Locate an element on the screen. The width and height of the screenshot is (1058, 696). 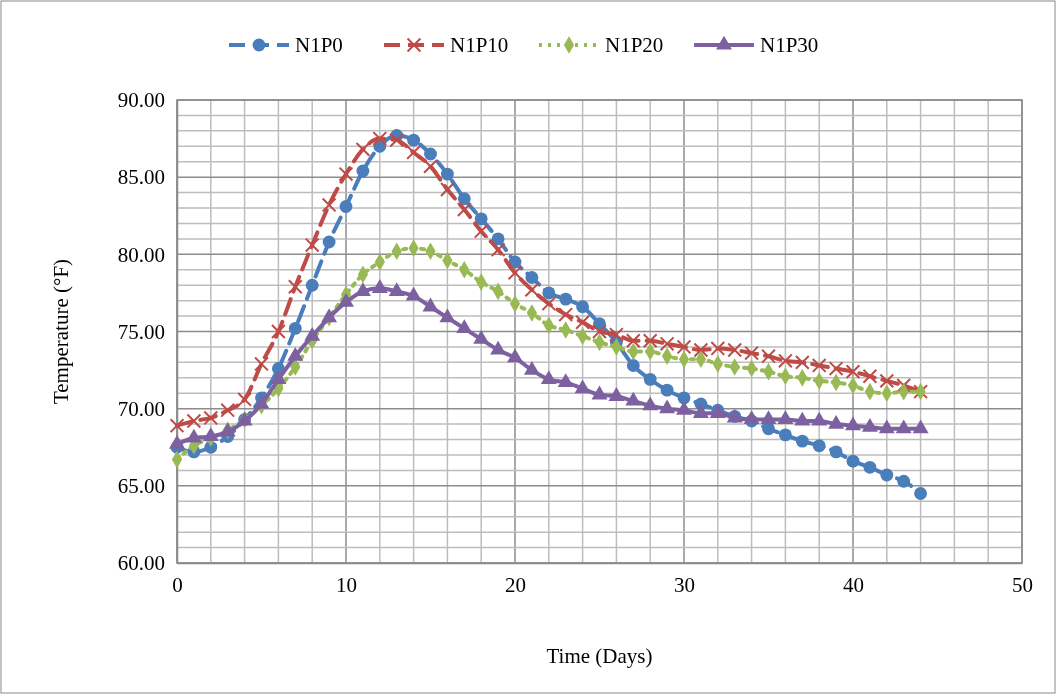
y-tick-label: 70.00 is located at coordinates (141, 408).